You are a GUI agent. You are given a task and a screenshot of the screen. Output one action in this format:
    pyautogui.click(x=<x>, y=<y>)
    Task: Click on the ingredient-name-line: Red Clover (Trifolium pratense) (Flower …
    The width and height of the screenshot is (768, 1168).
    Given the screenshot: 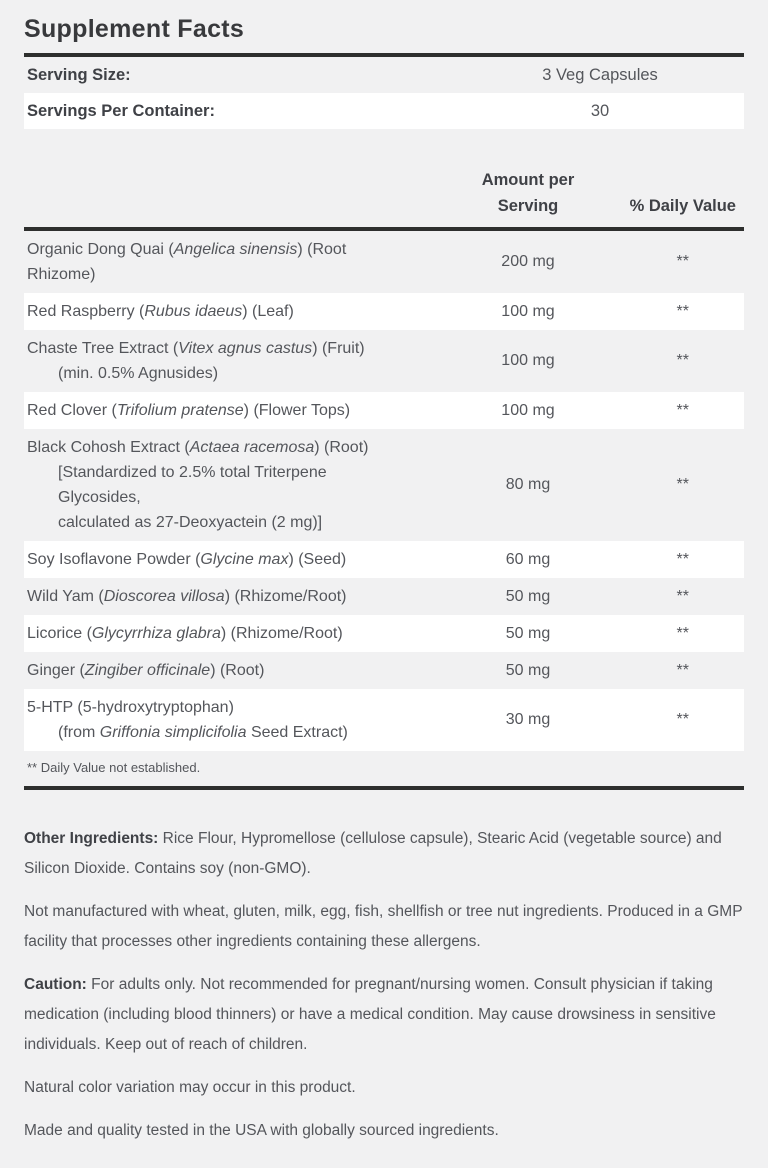 What is the action you would take?
    pyautogui.click(x=230, y=410)
    